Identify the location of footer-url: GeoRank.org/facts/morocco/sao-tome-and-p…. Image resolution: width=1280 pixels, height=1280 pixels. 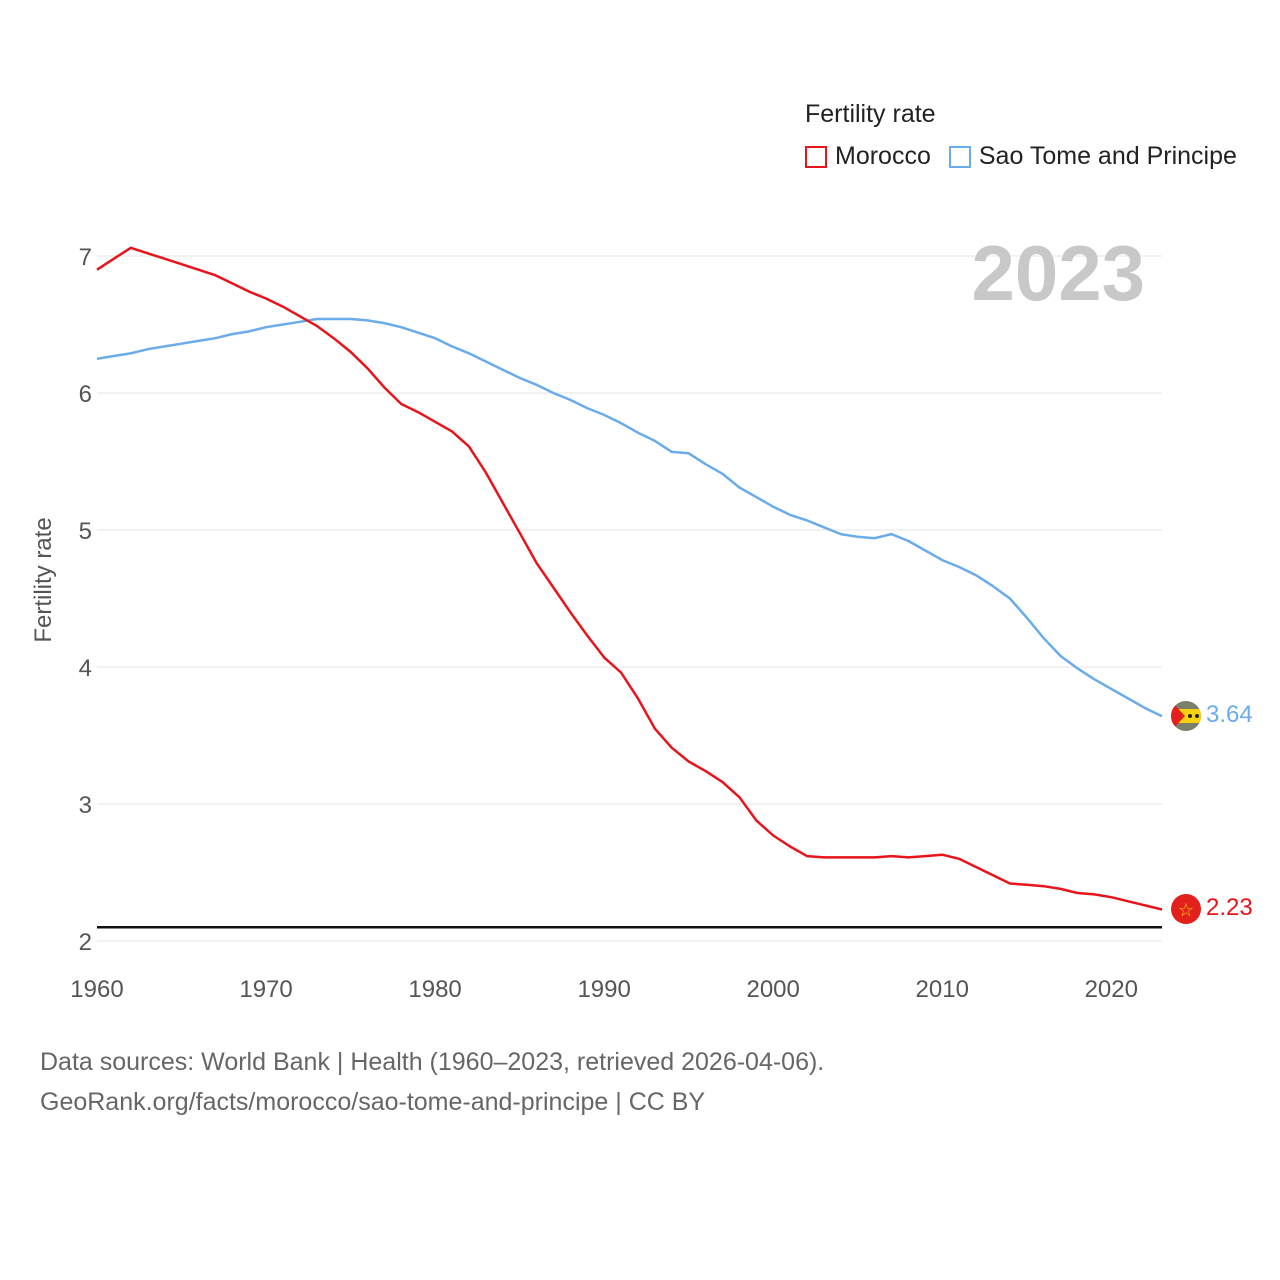
(373, 1102).